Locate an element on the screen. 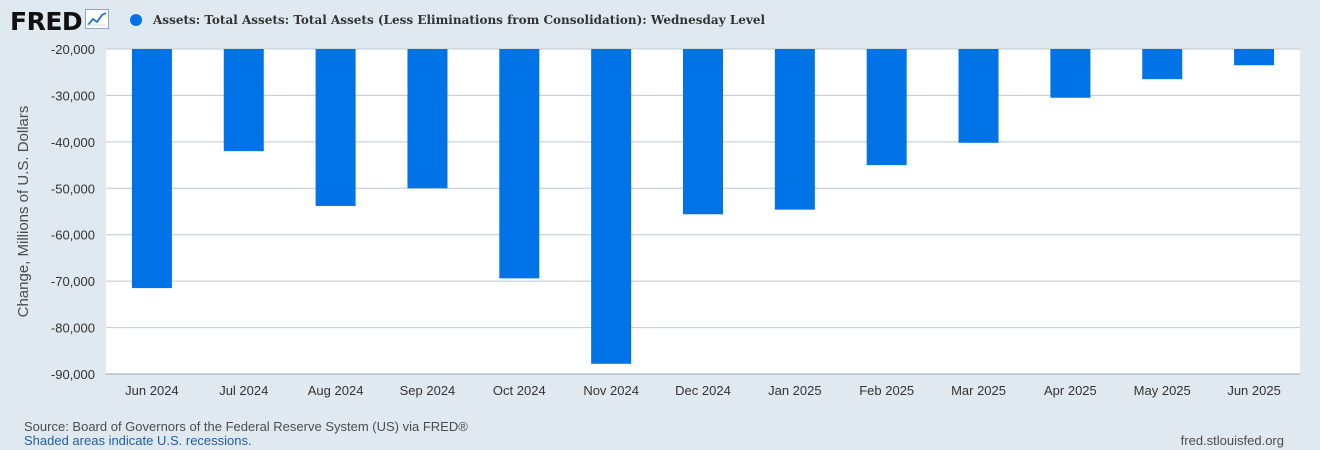 The image size is (1320, 450). x-tick-label: Mar 2025 is located at coordinates (978, 390).